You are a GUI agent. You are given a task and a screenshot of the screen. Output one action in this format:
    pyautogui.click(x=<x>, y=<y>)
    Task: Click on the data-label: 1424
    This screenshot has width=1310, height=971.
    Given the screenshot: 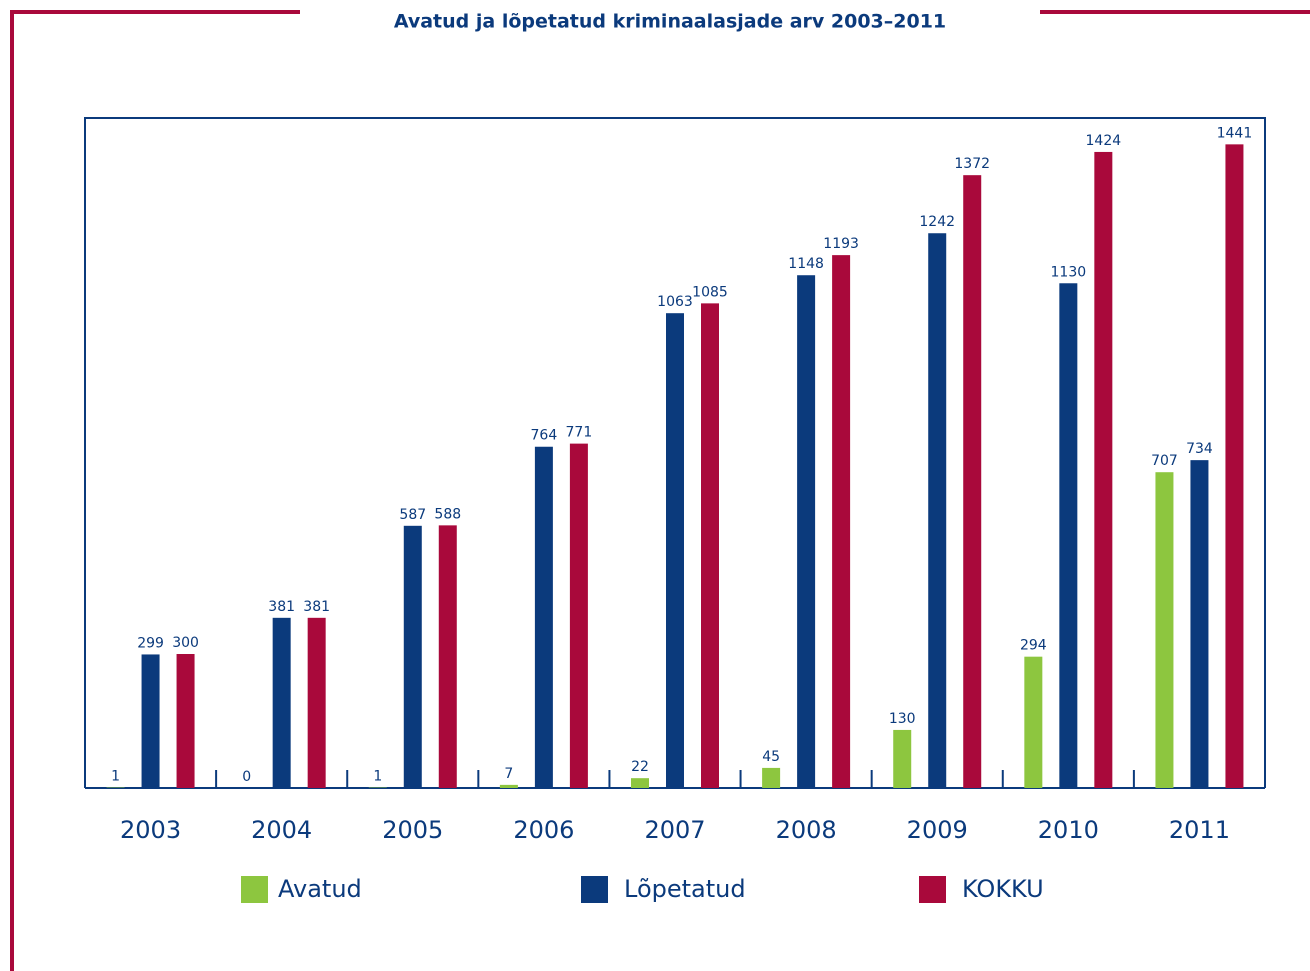 What is the action you would take?
    pyautogui.click(x=1104, y=141)
    